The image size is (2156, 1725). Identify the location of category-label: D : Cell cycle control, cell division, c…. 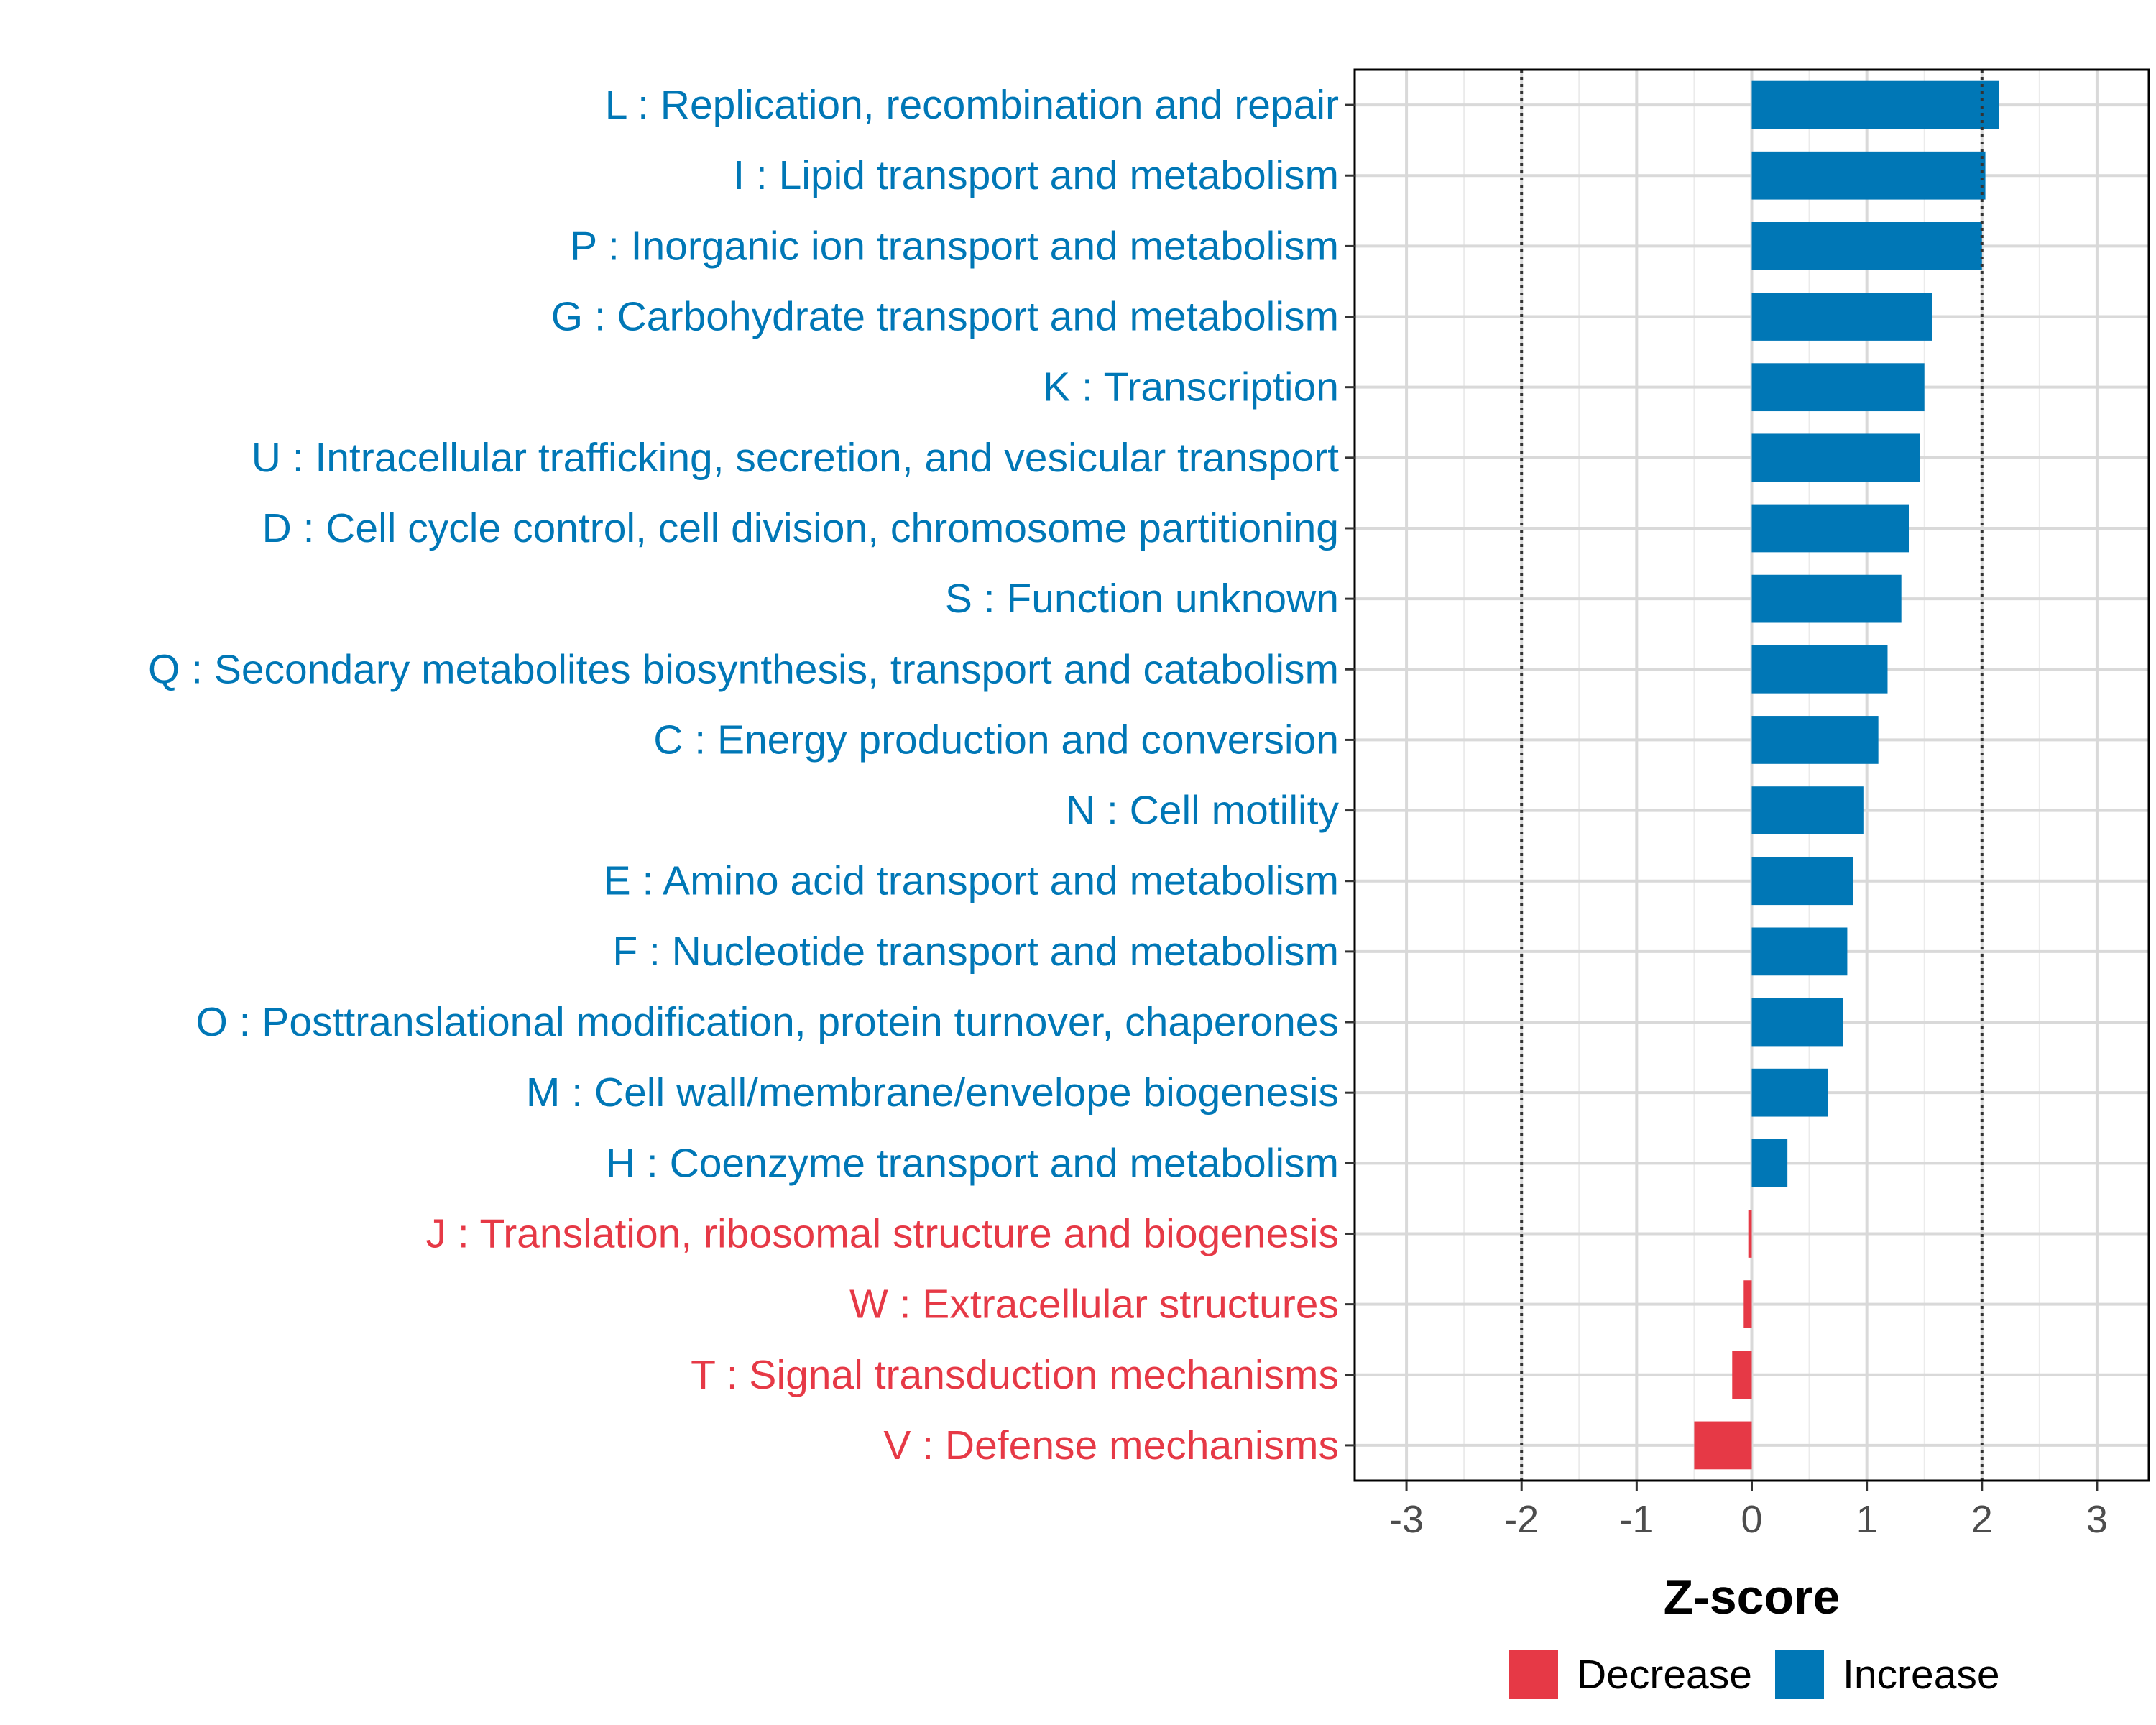
(801, 528).